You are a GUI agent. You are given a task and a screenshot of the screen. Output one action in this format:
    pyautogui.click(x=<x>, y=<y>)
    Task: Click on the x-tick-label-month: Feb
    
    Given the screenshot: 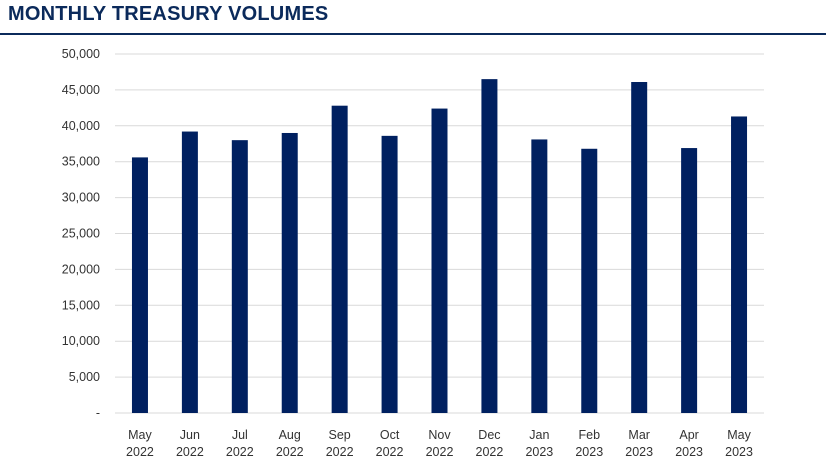 What is the action you would take?
    pyautogui.click(x=589, y=435)
    